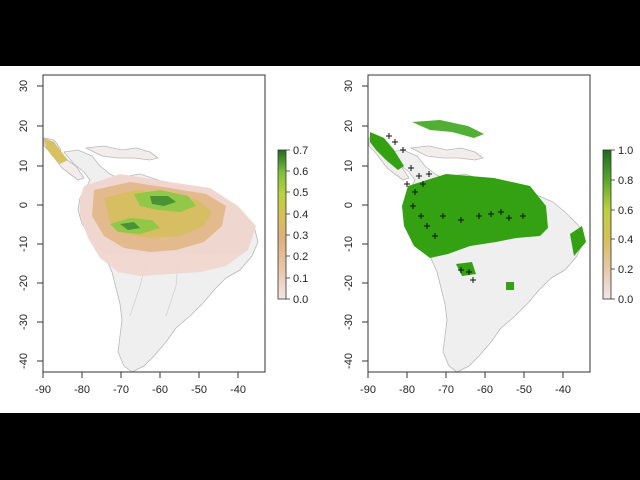 The height and width of the screenshot is (480, 640). I want to click on left-legend-tick: 0.5, so click(300, 193).